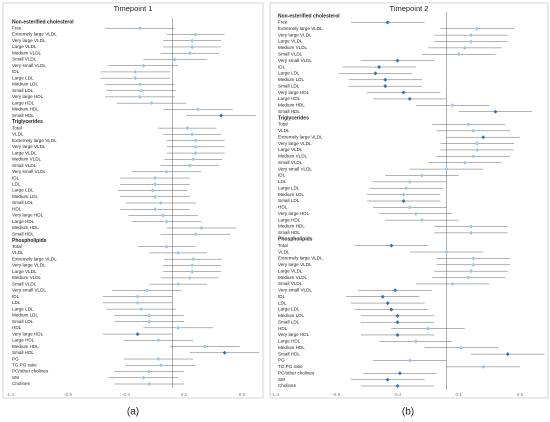  I want to click on panel-title: Timepoint 2, so click(409, 8).